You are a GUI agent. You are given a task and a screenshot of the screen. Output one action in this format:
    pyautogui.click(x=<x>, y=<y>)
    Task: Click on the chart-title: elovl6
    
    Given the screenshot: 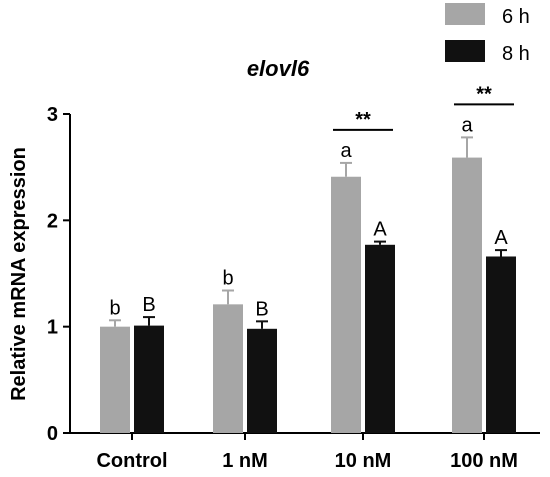 What is the action you would take?
    pyautogui.click(x=278, y=68)
    